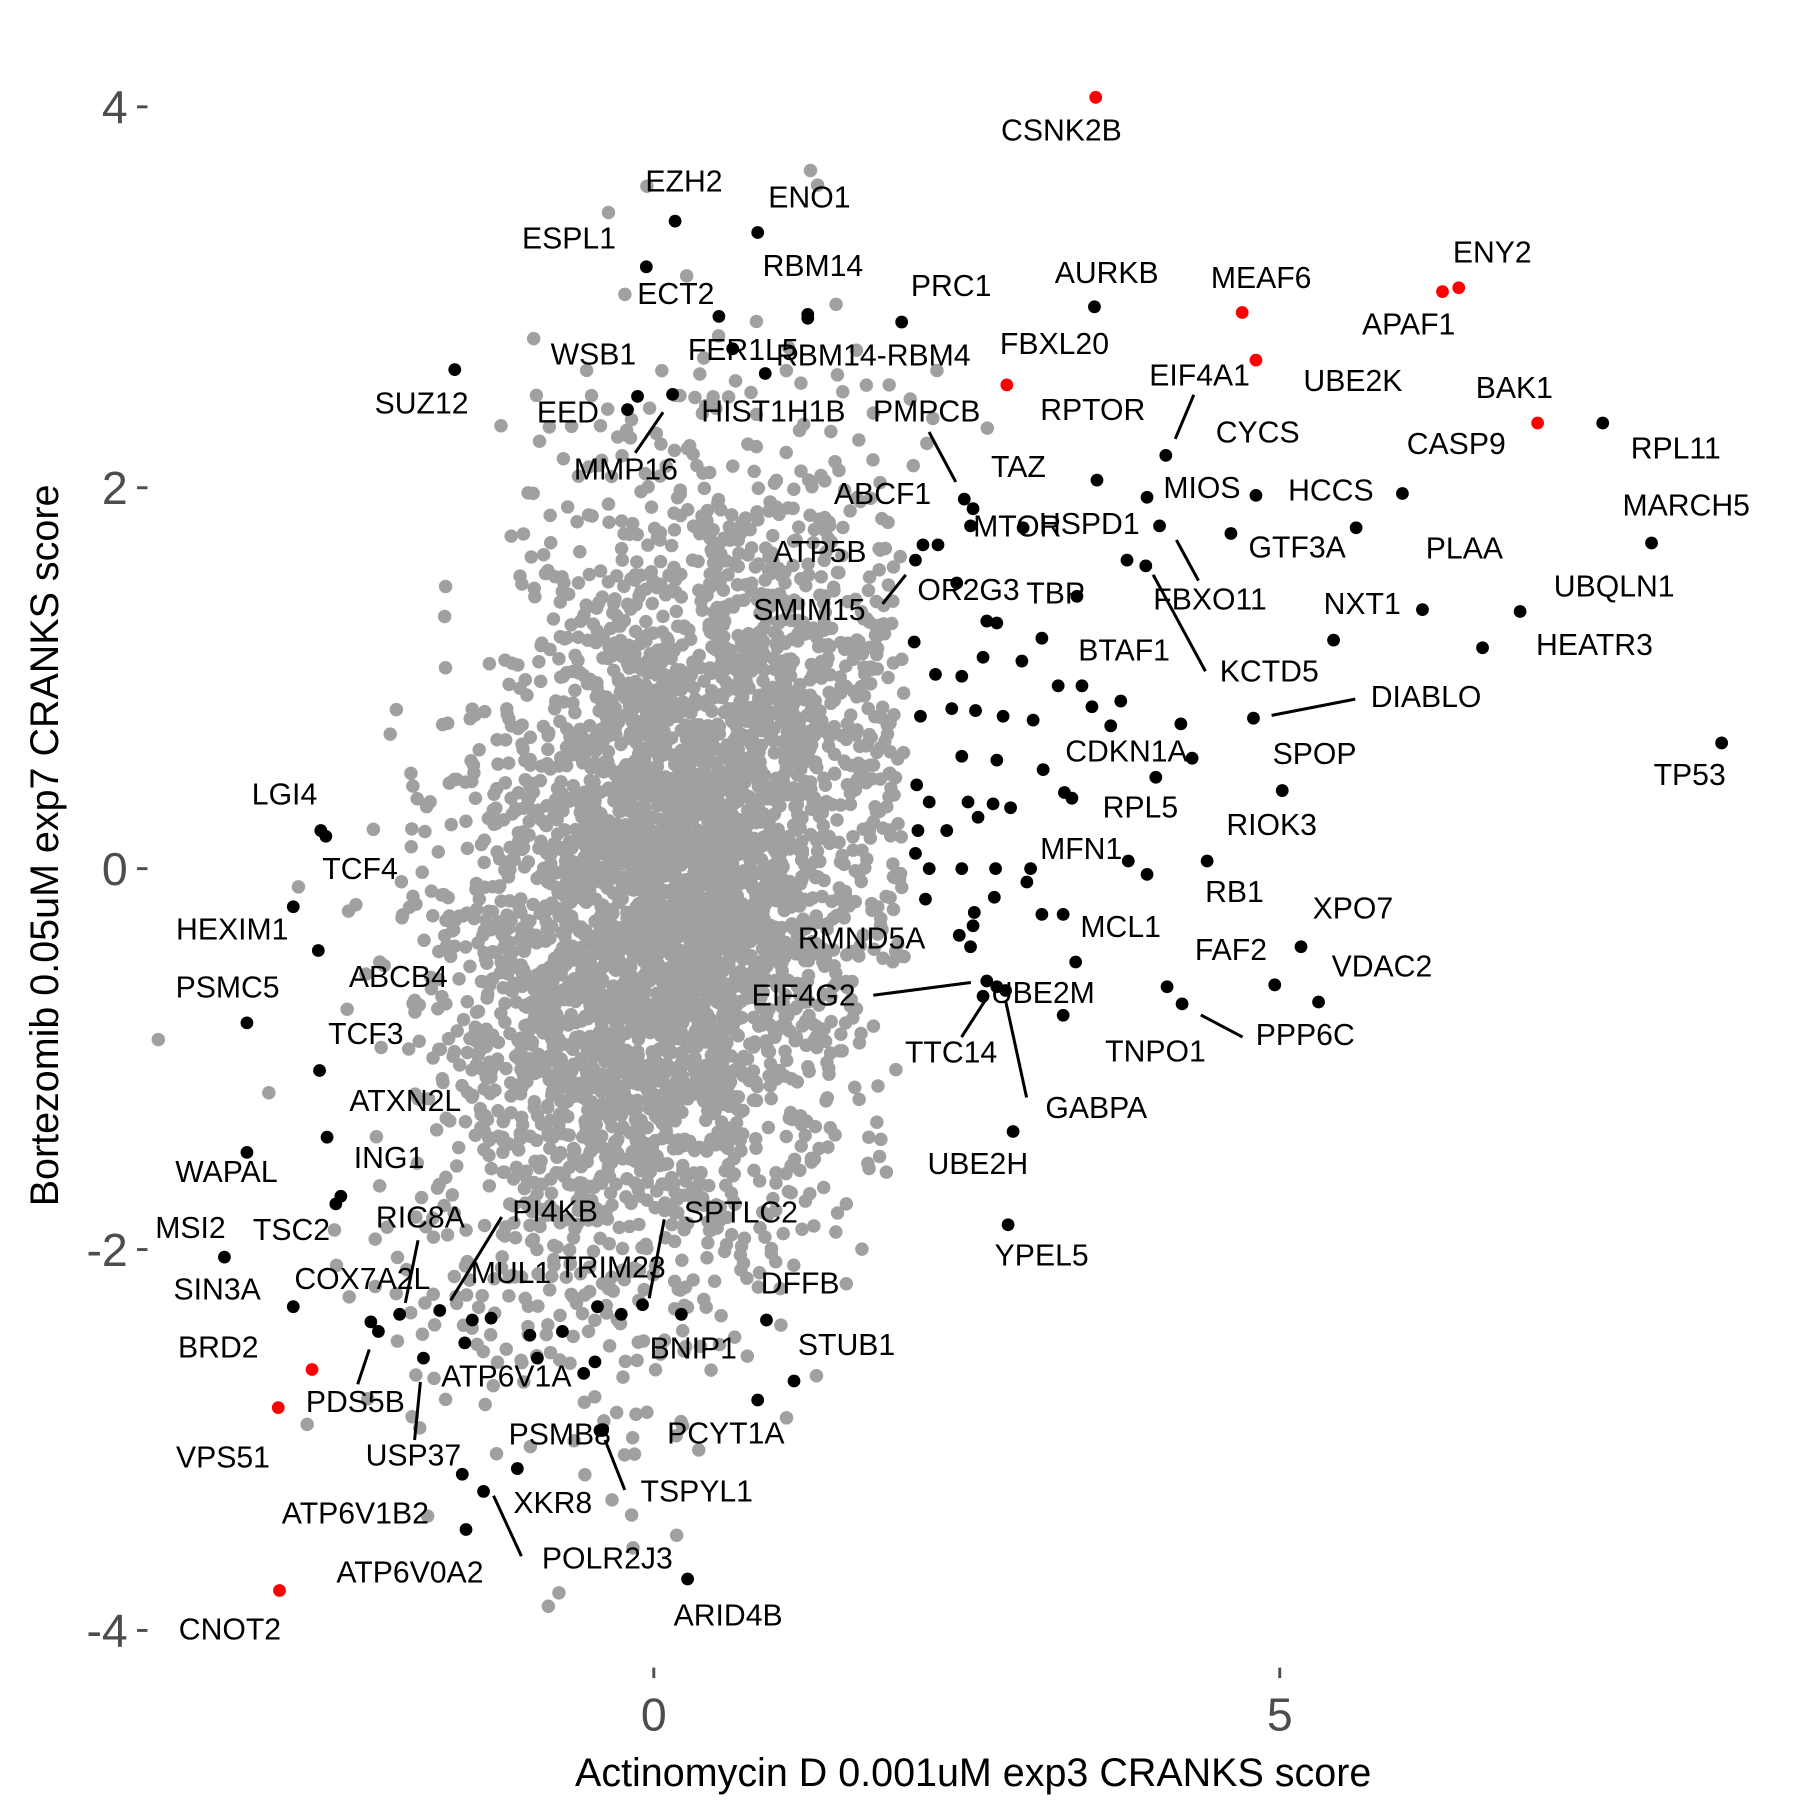  I want to click on label-pcyt1a: PCYT1A, so click(726, 1433).